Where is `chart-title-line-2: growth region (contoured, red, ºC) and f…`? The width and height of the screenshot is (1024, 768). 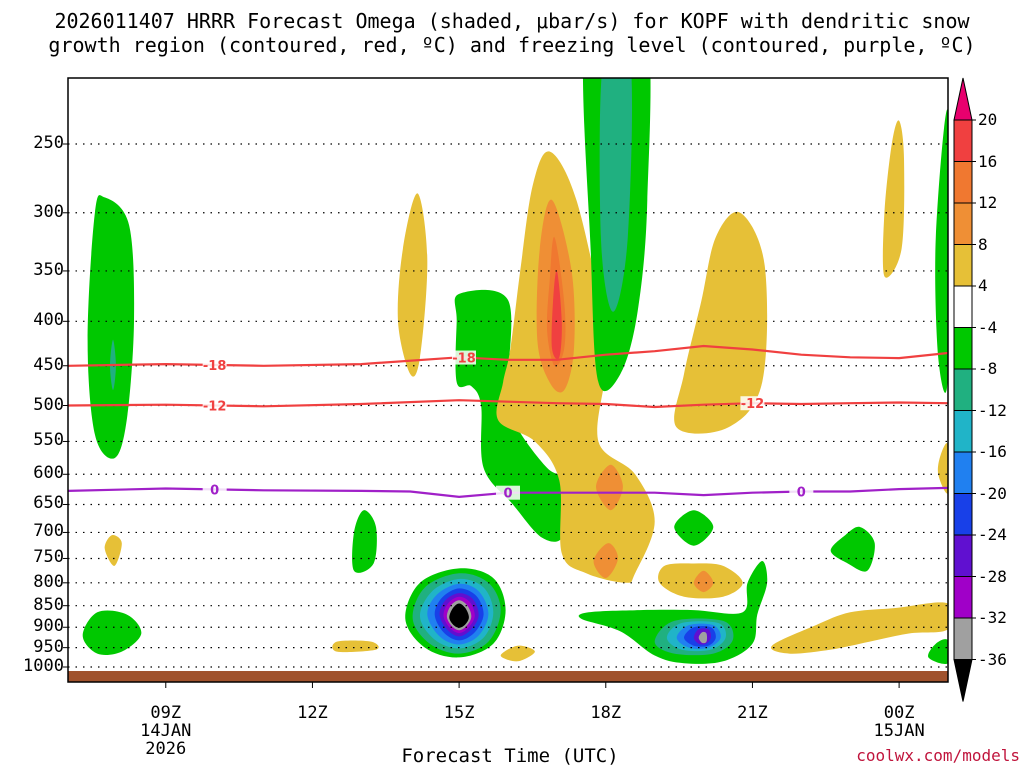
chart-title-line-2: growth region (contoured, red, ºC) and f… is located at coordinates (512, 45).